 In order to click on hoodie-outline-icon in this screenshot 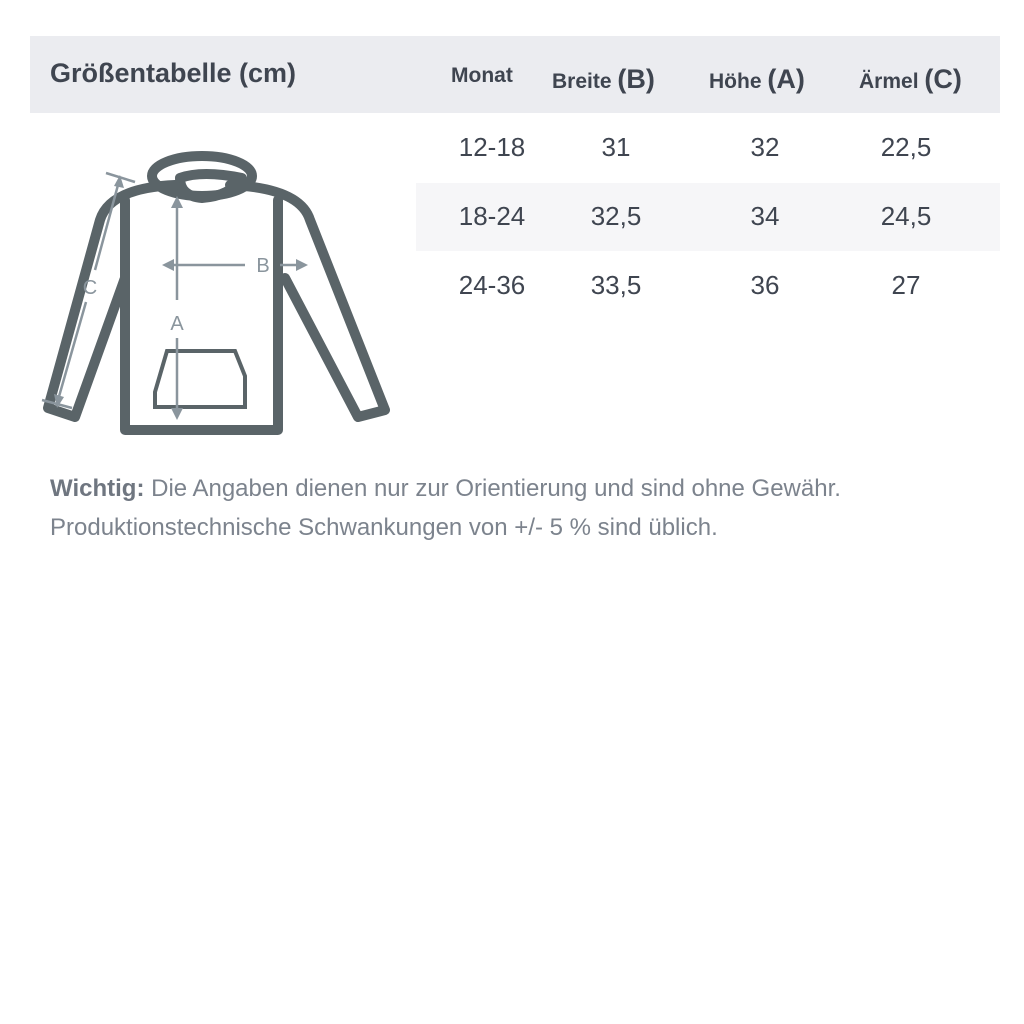, I will do `click(216, 293)`.